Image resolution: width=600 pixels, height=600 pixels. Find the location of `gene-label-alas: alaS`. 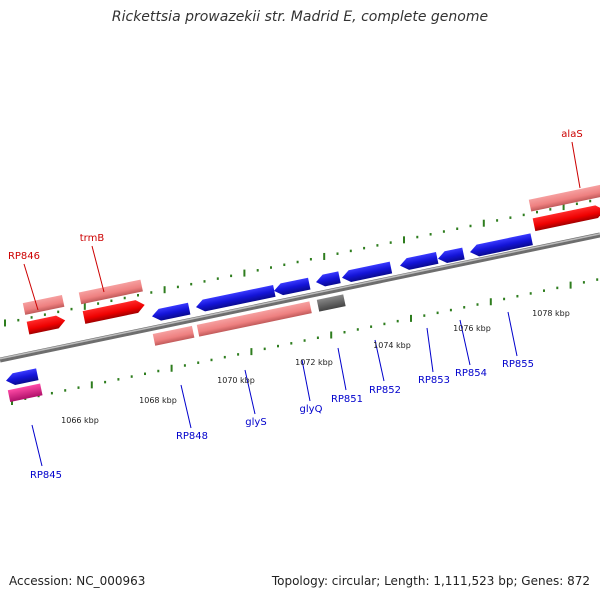

gene-label-alas: alaS is located at coordinates (571, 134).